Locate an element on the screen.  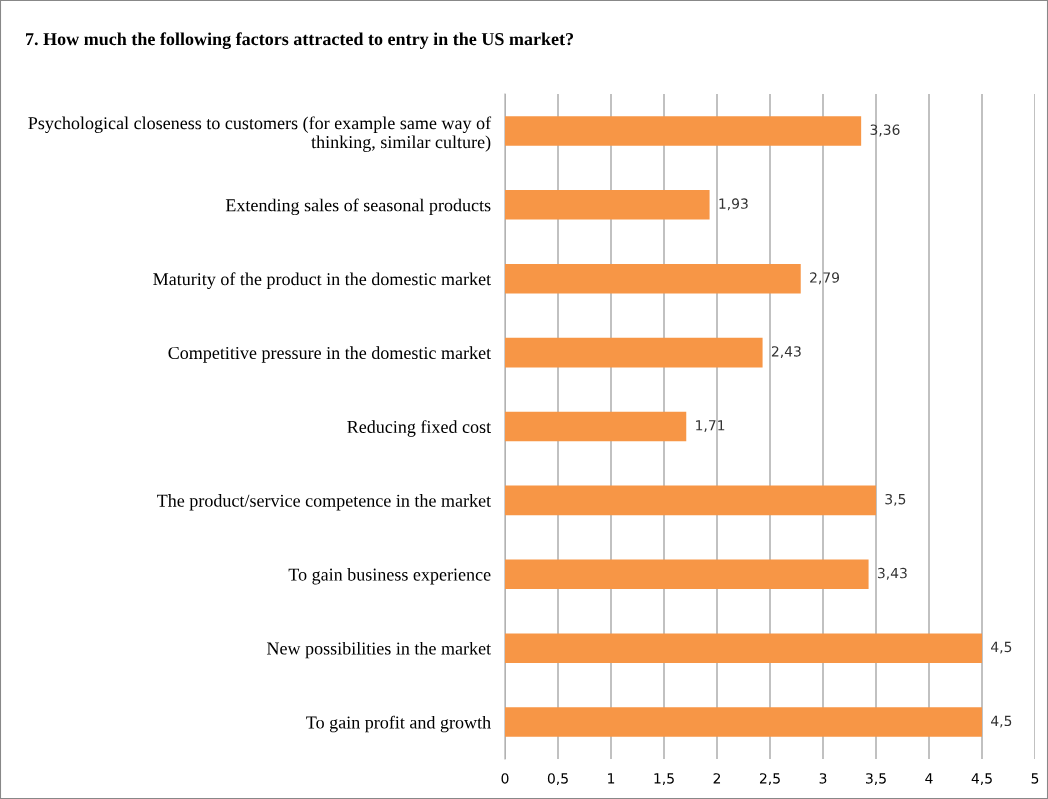
x-tick-label: 2,5 is located at coordinates (769, 779).